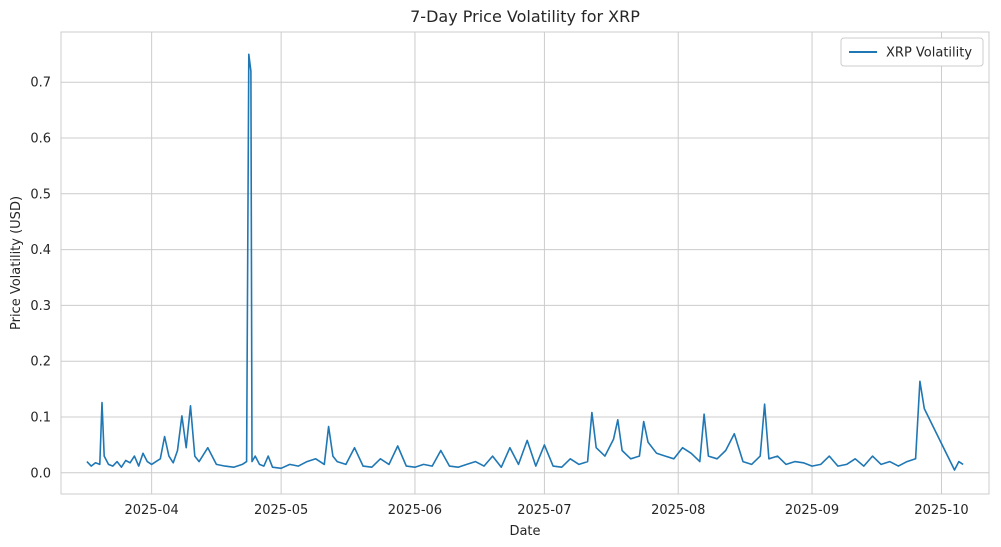 The width and height of the screenshot is (1001, 547). What do you see at coordinates (40, 306) in the screenshot?
I see `y-tick-label: 0.3` at bounding box center [40, 306].